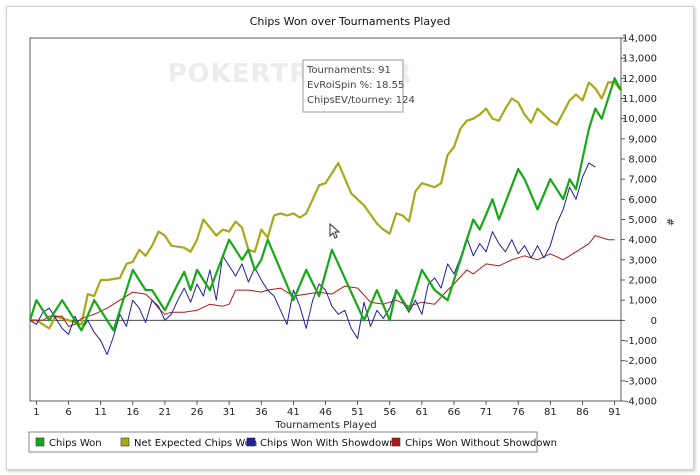 This screenshot has width=700, height=475. I want to click on y-tick-label: -4,000, so click(641, 402).